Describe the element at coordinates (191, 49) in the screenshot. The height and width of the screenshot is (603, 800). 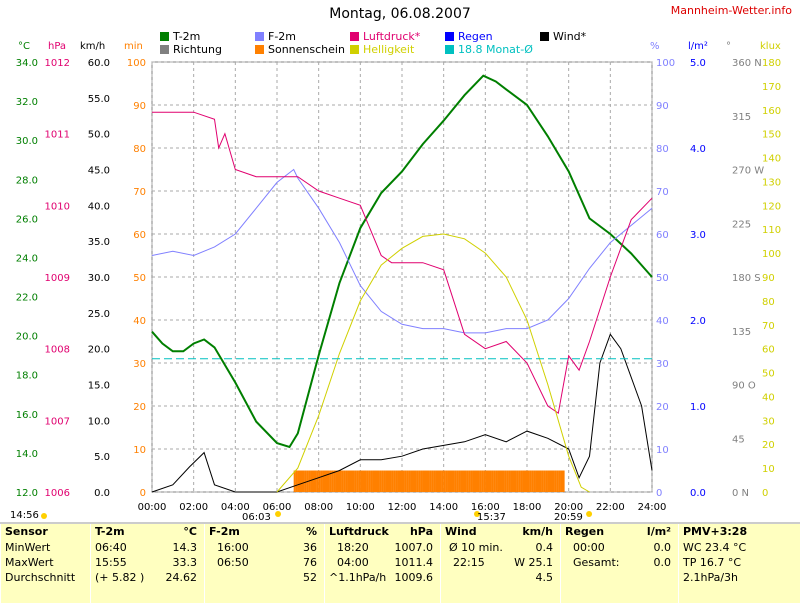
I see `legend-item: Richtung` at that location.